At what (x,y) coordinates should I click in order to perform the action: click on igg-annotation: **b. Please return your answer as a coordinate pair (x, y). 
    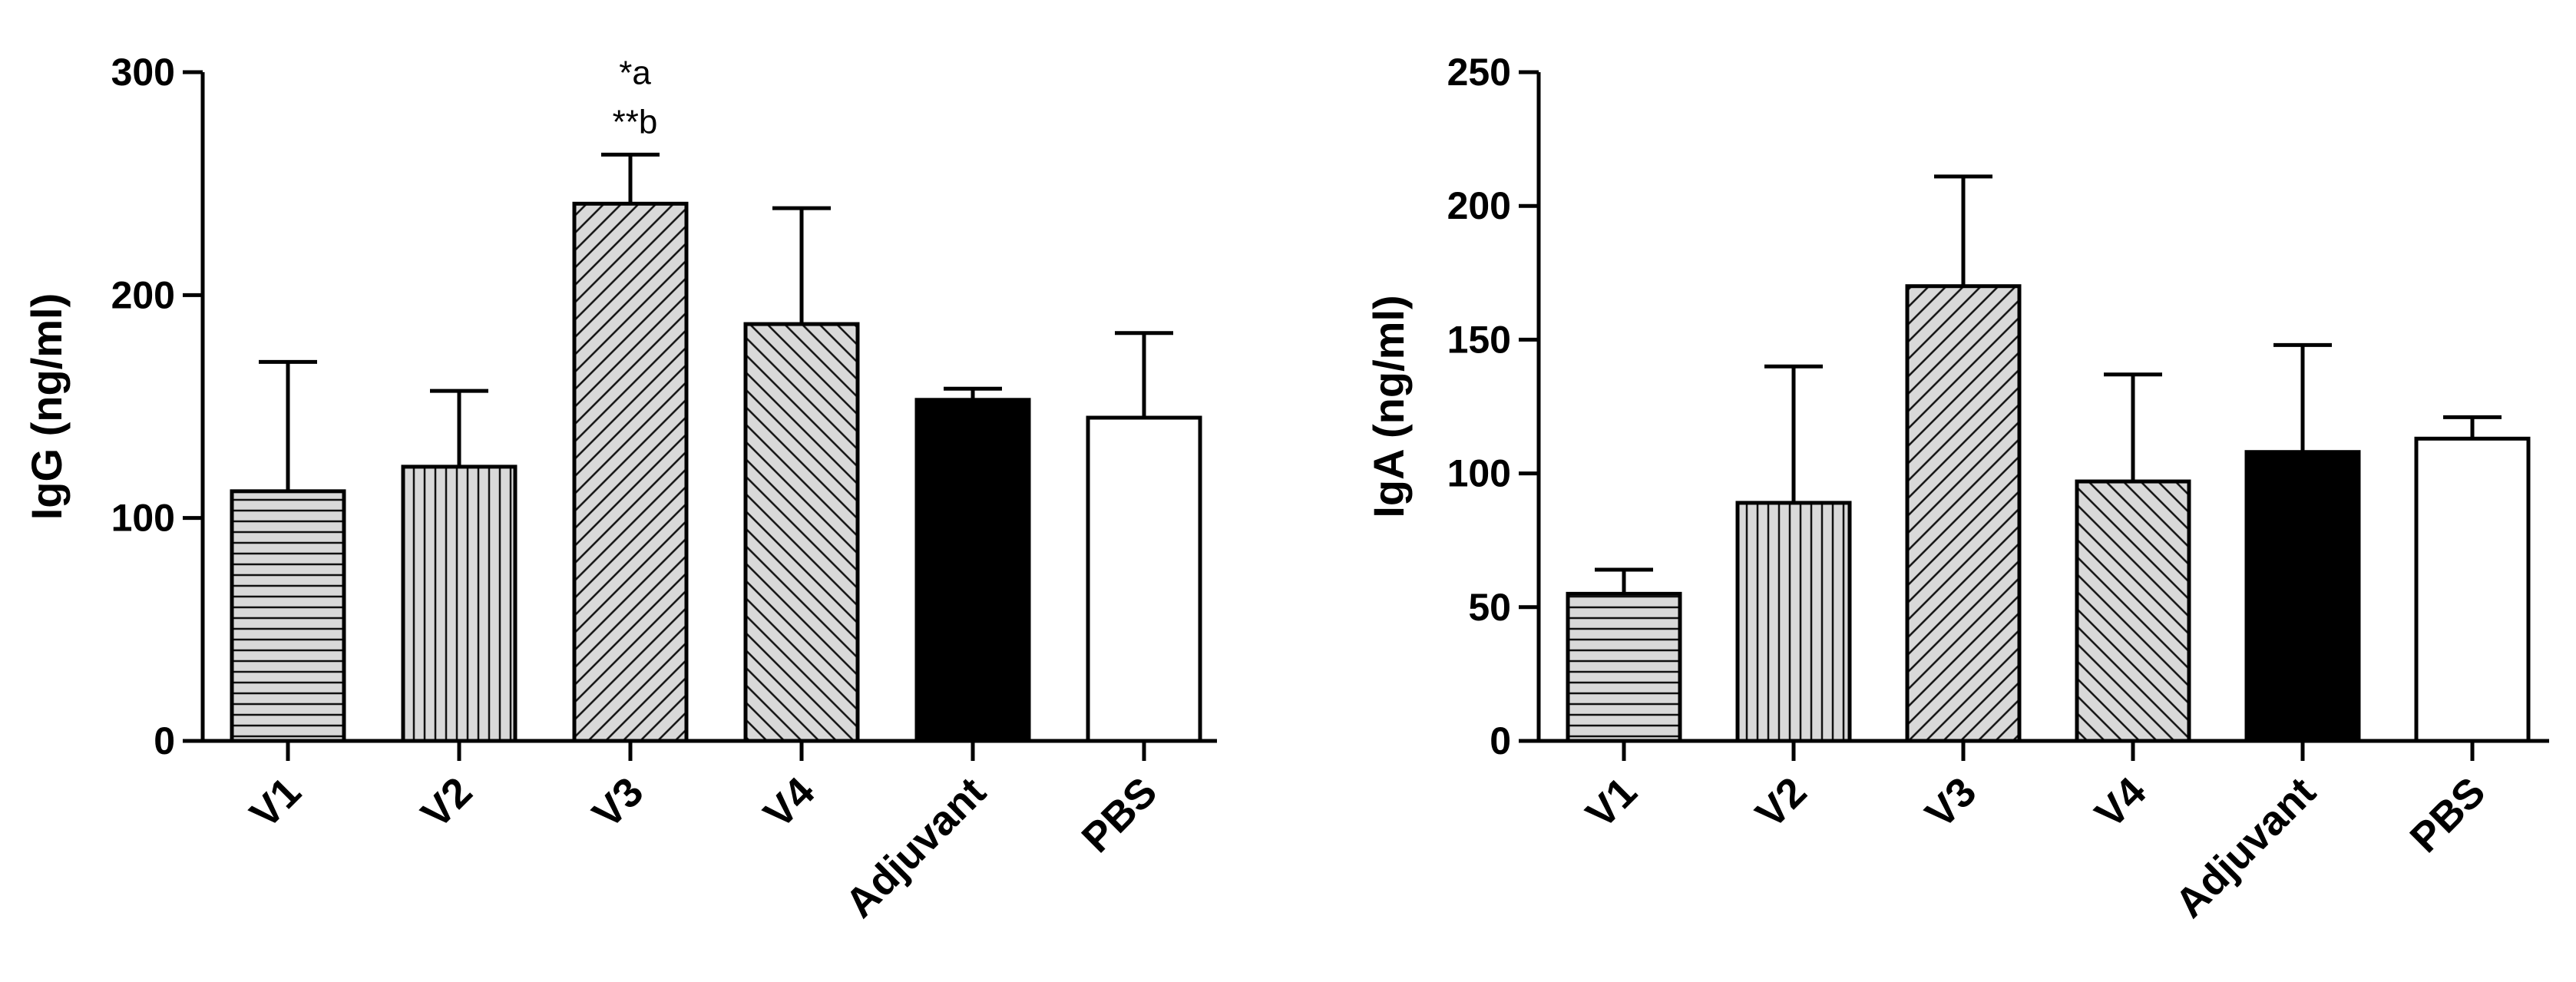
    Looking at the image, I should click on (635, 122).